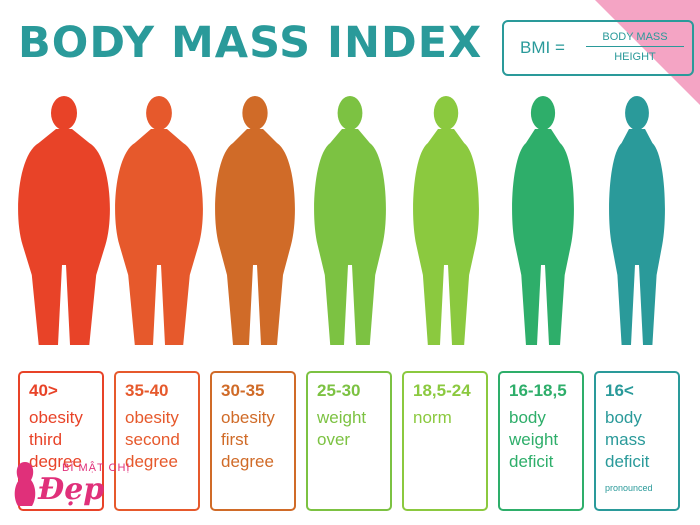 This screenshot has width=700, height=525. I want to click on bmi-range: 18,5-24, so click(442, 390).